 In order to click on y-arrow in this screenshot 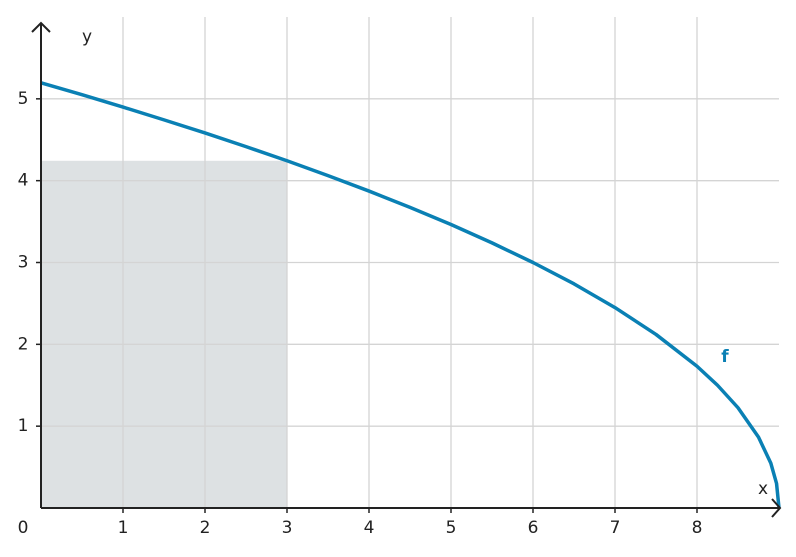, I will do `click(41, 27)`.